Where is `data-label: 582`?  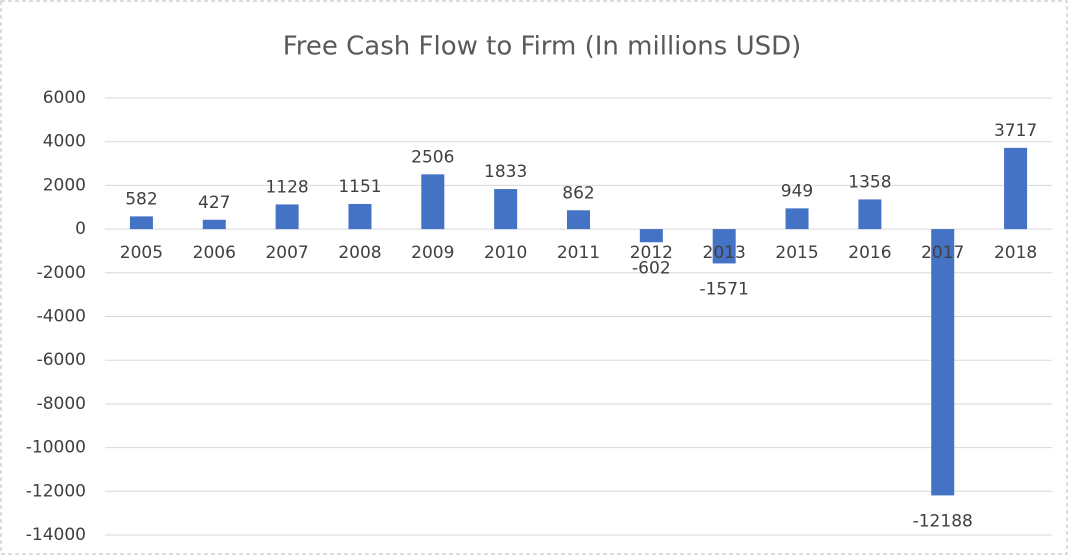 data-label: 582 is located at coordinates (141, 199).